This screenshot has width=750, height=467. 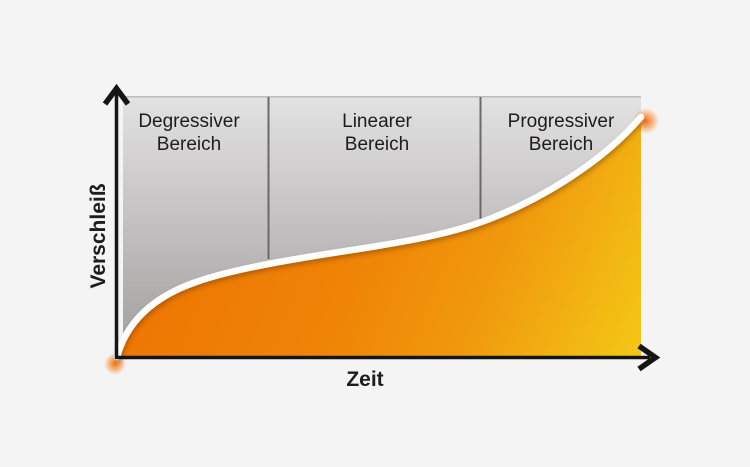 I want to click on region-degressiv-label-line1: Degressiver, so click(x=189, y=121).